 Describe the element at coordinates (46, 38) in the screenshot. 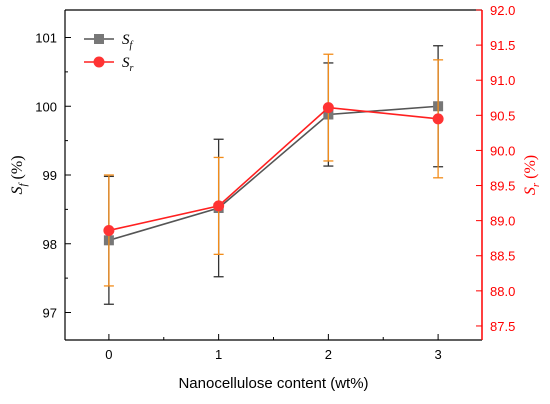

I see `left-y-tick-label: 101` at that location.